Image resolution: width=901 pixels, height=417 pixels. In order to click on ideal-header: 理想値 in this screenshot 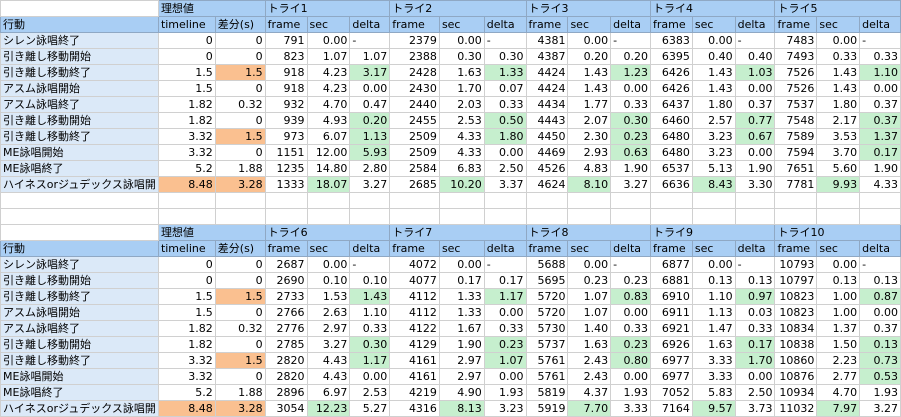, I will do `click(211, 232)`.